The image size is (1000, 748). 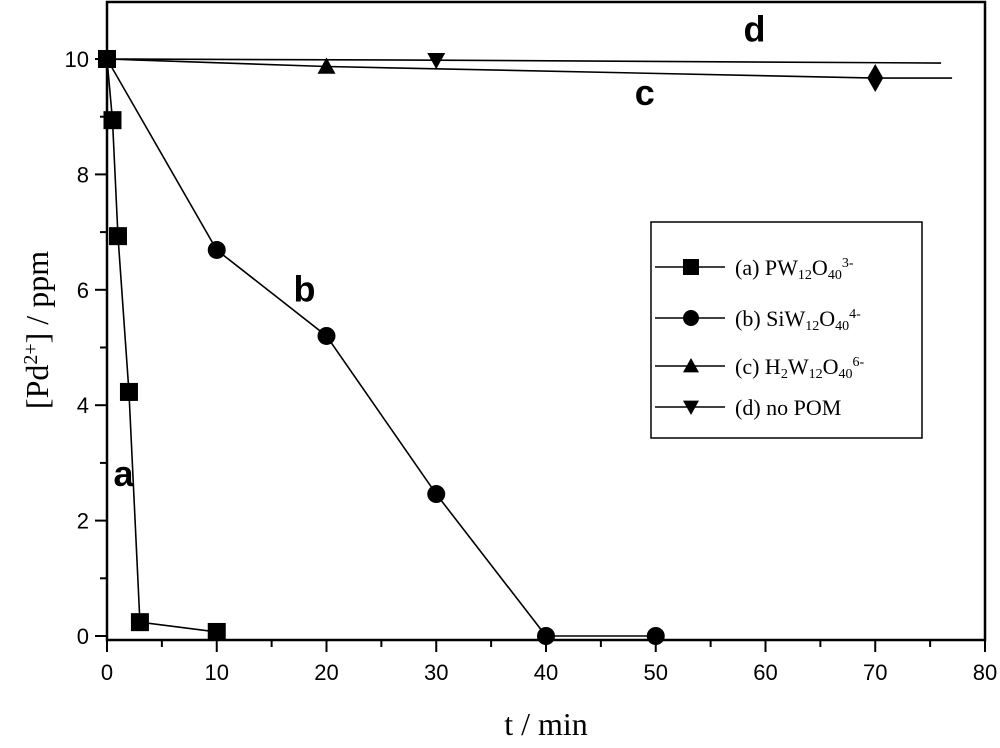 I want to click on text-part: (d) no POM, so click(x=788, y=407).